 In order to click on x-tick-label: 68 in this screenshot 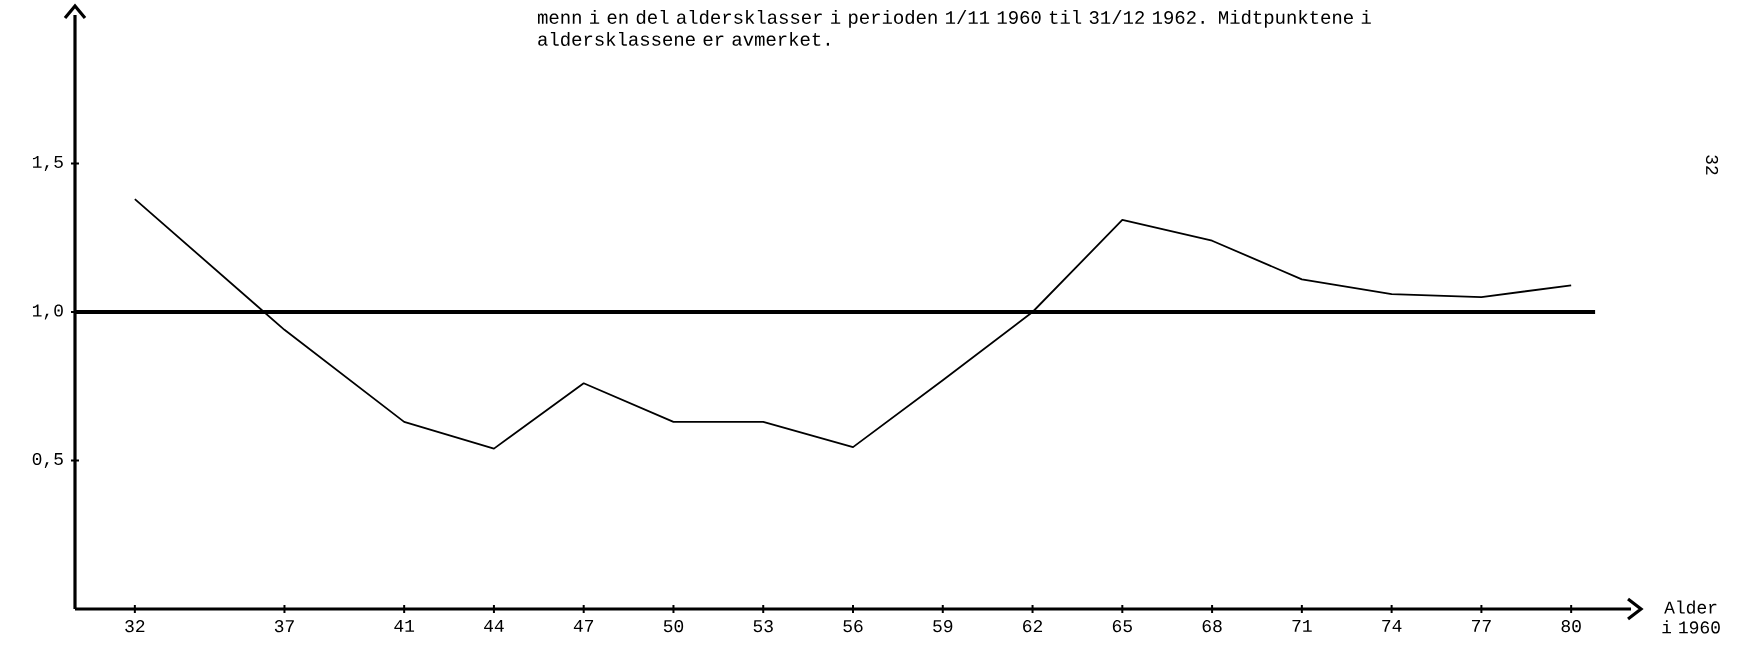, I will do `click(1212, 626)`.